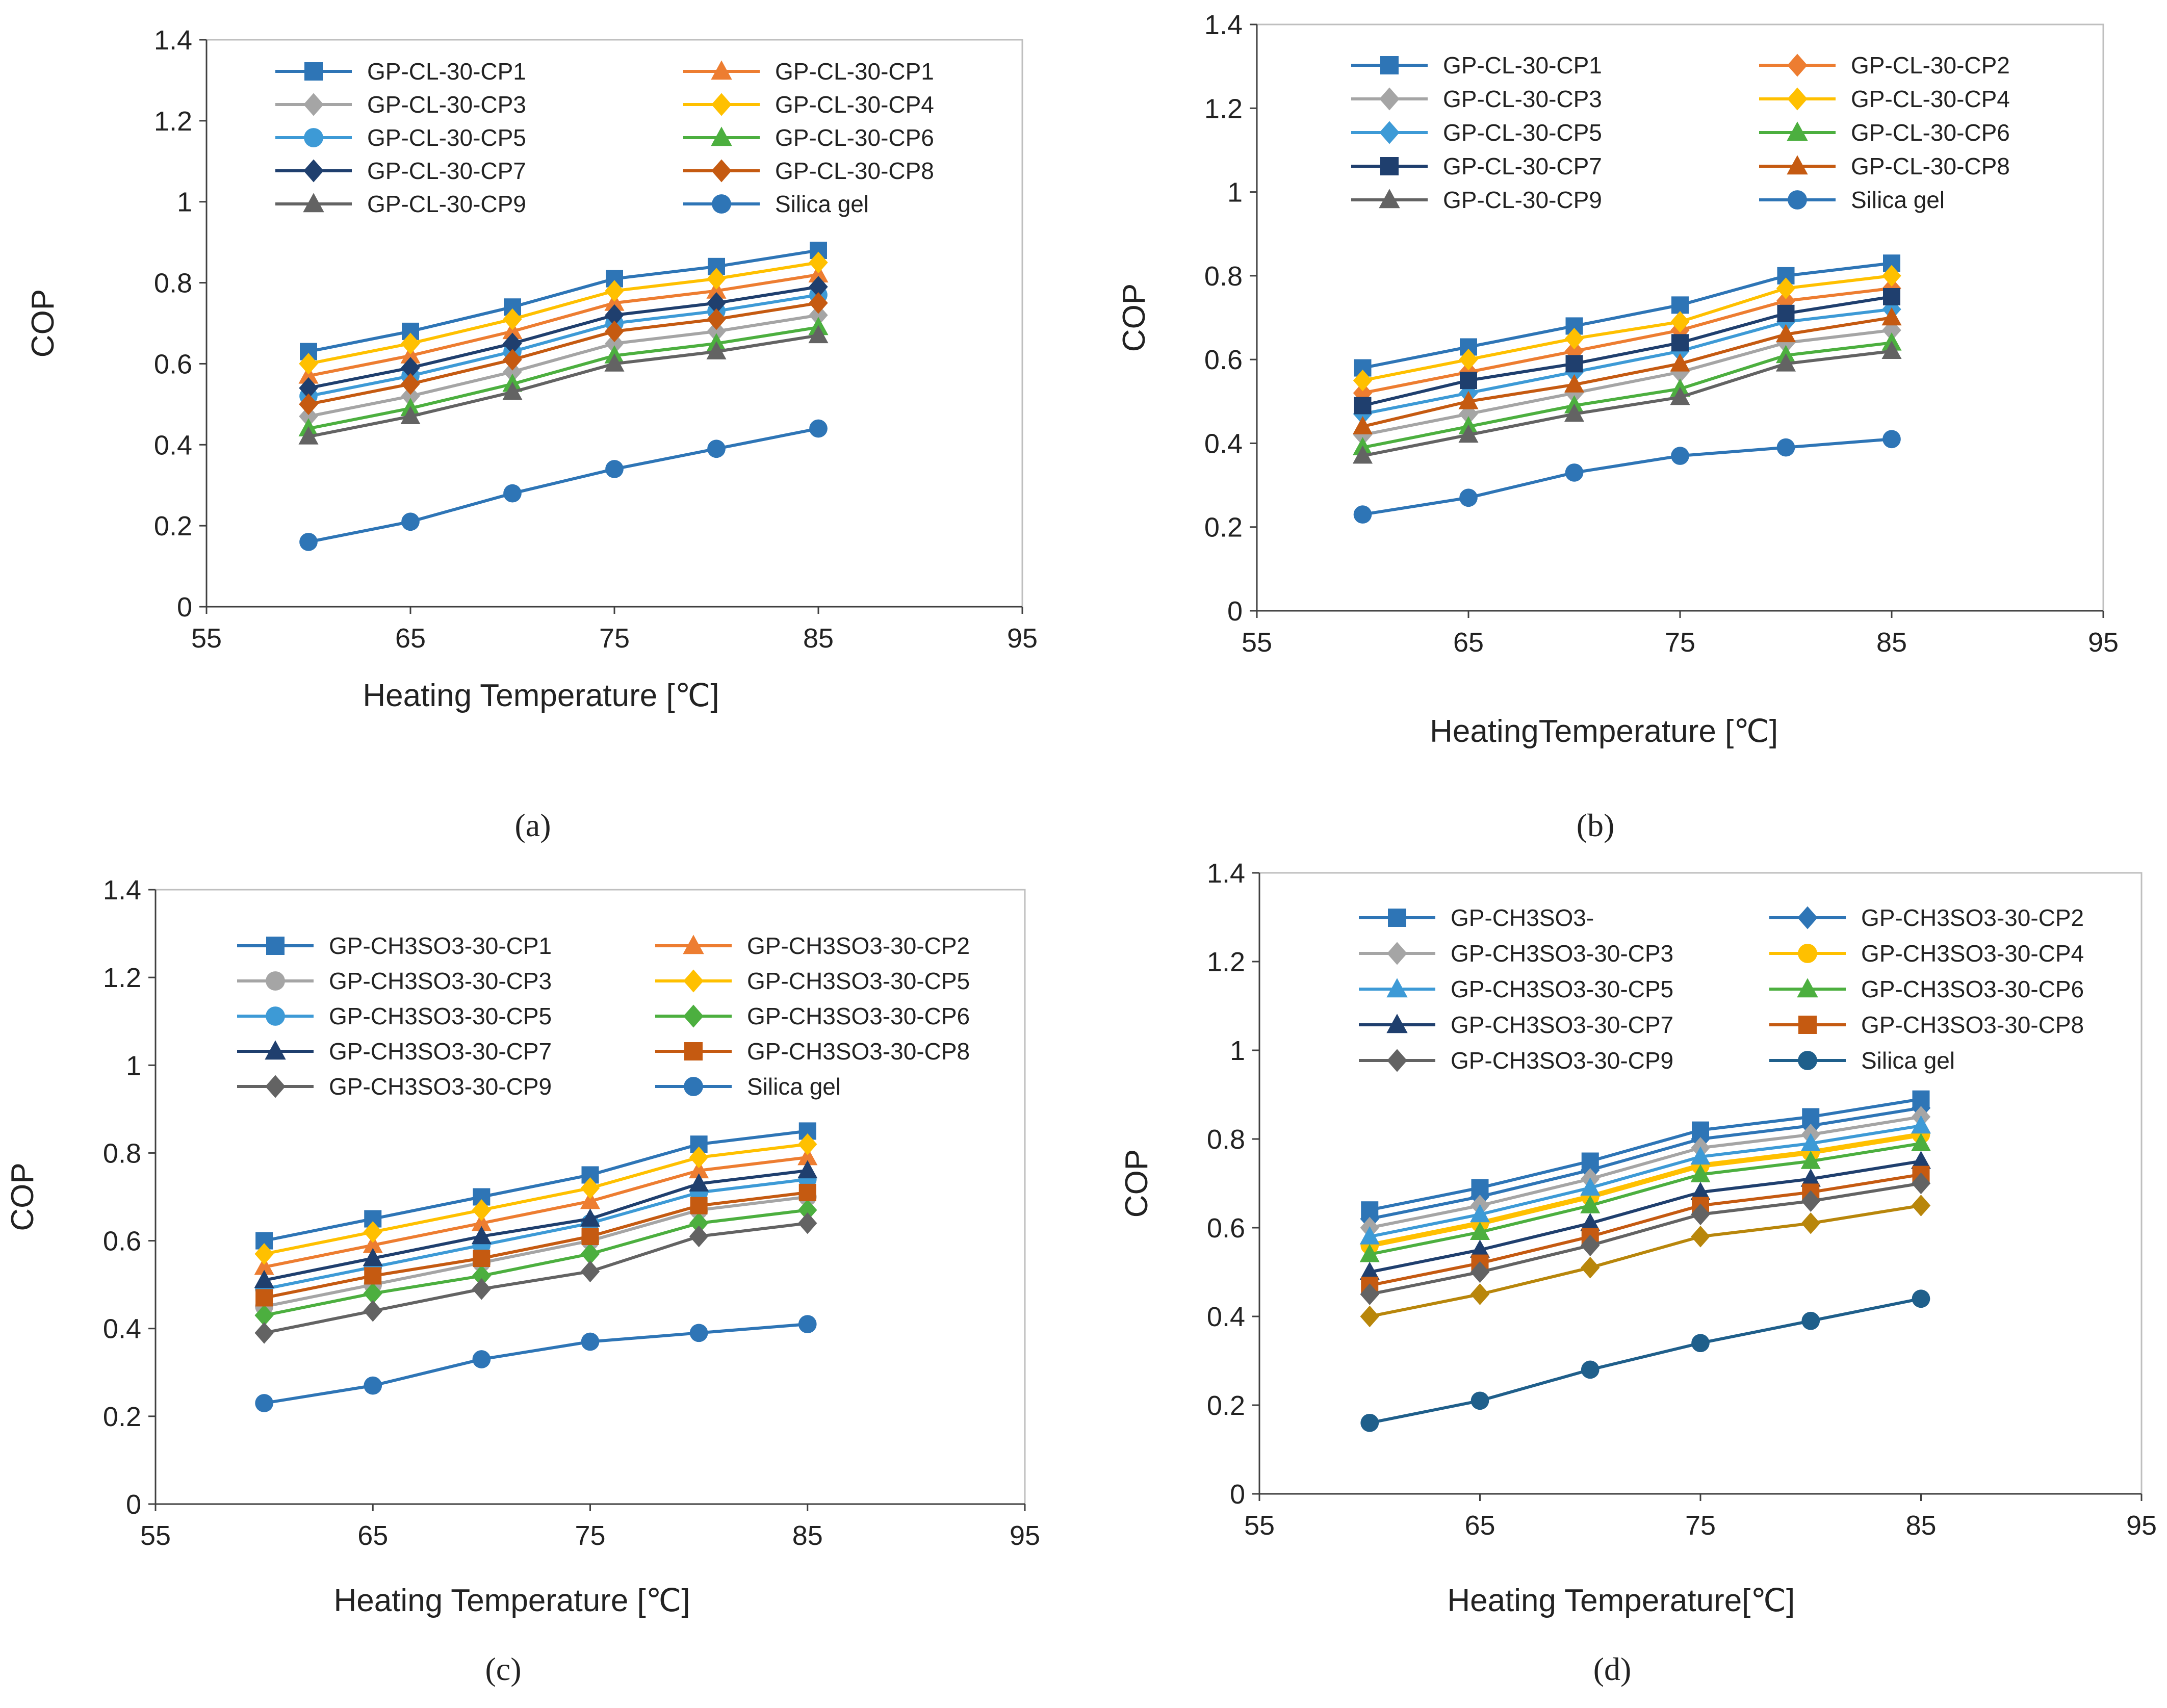  Describe the element at coordinates (173, 364) in the screenshot. I see `y-tick-label: 0.6` at that location.